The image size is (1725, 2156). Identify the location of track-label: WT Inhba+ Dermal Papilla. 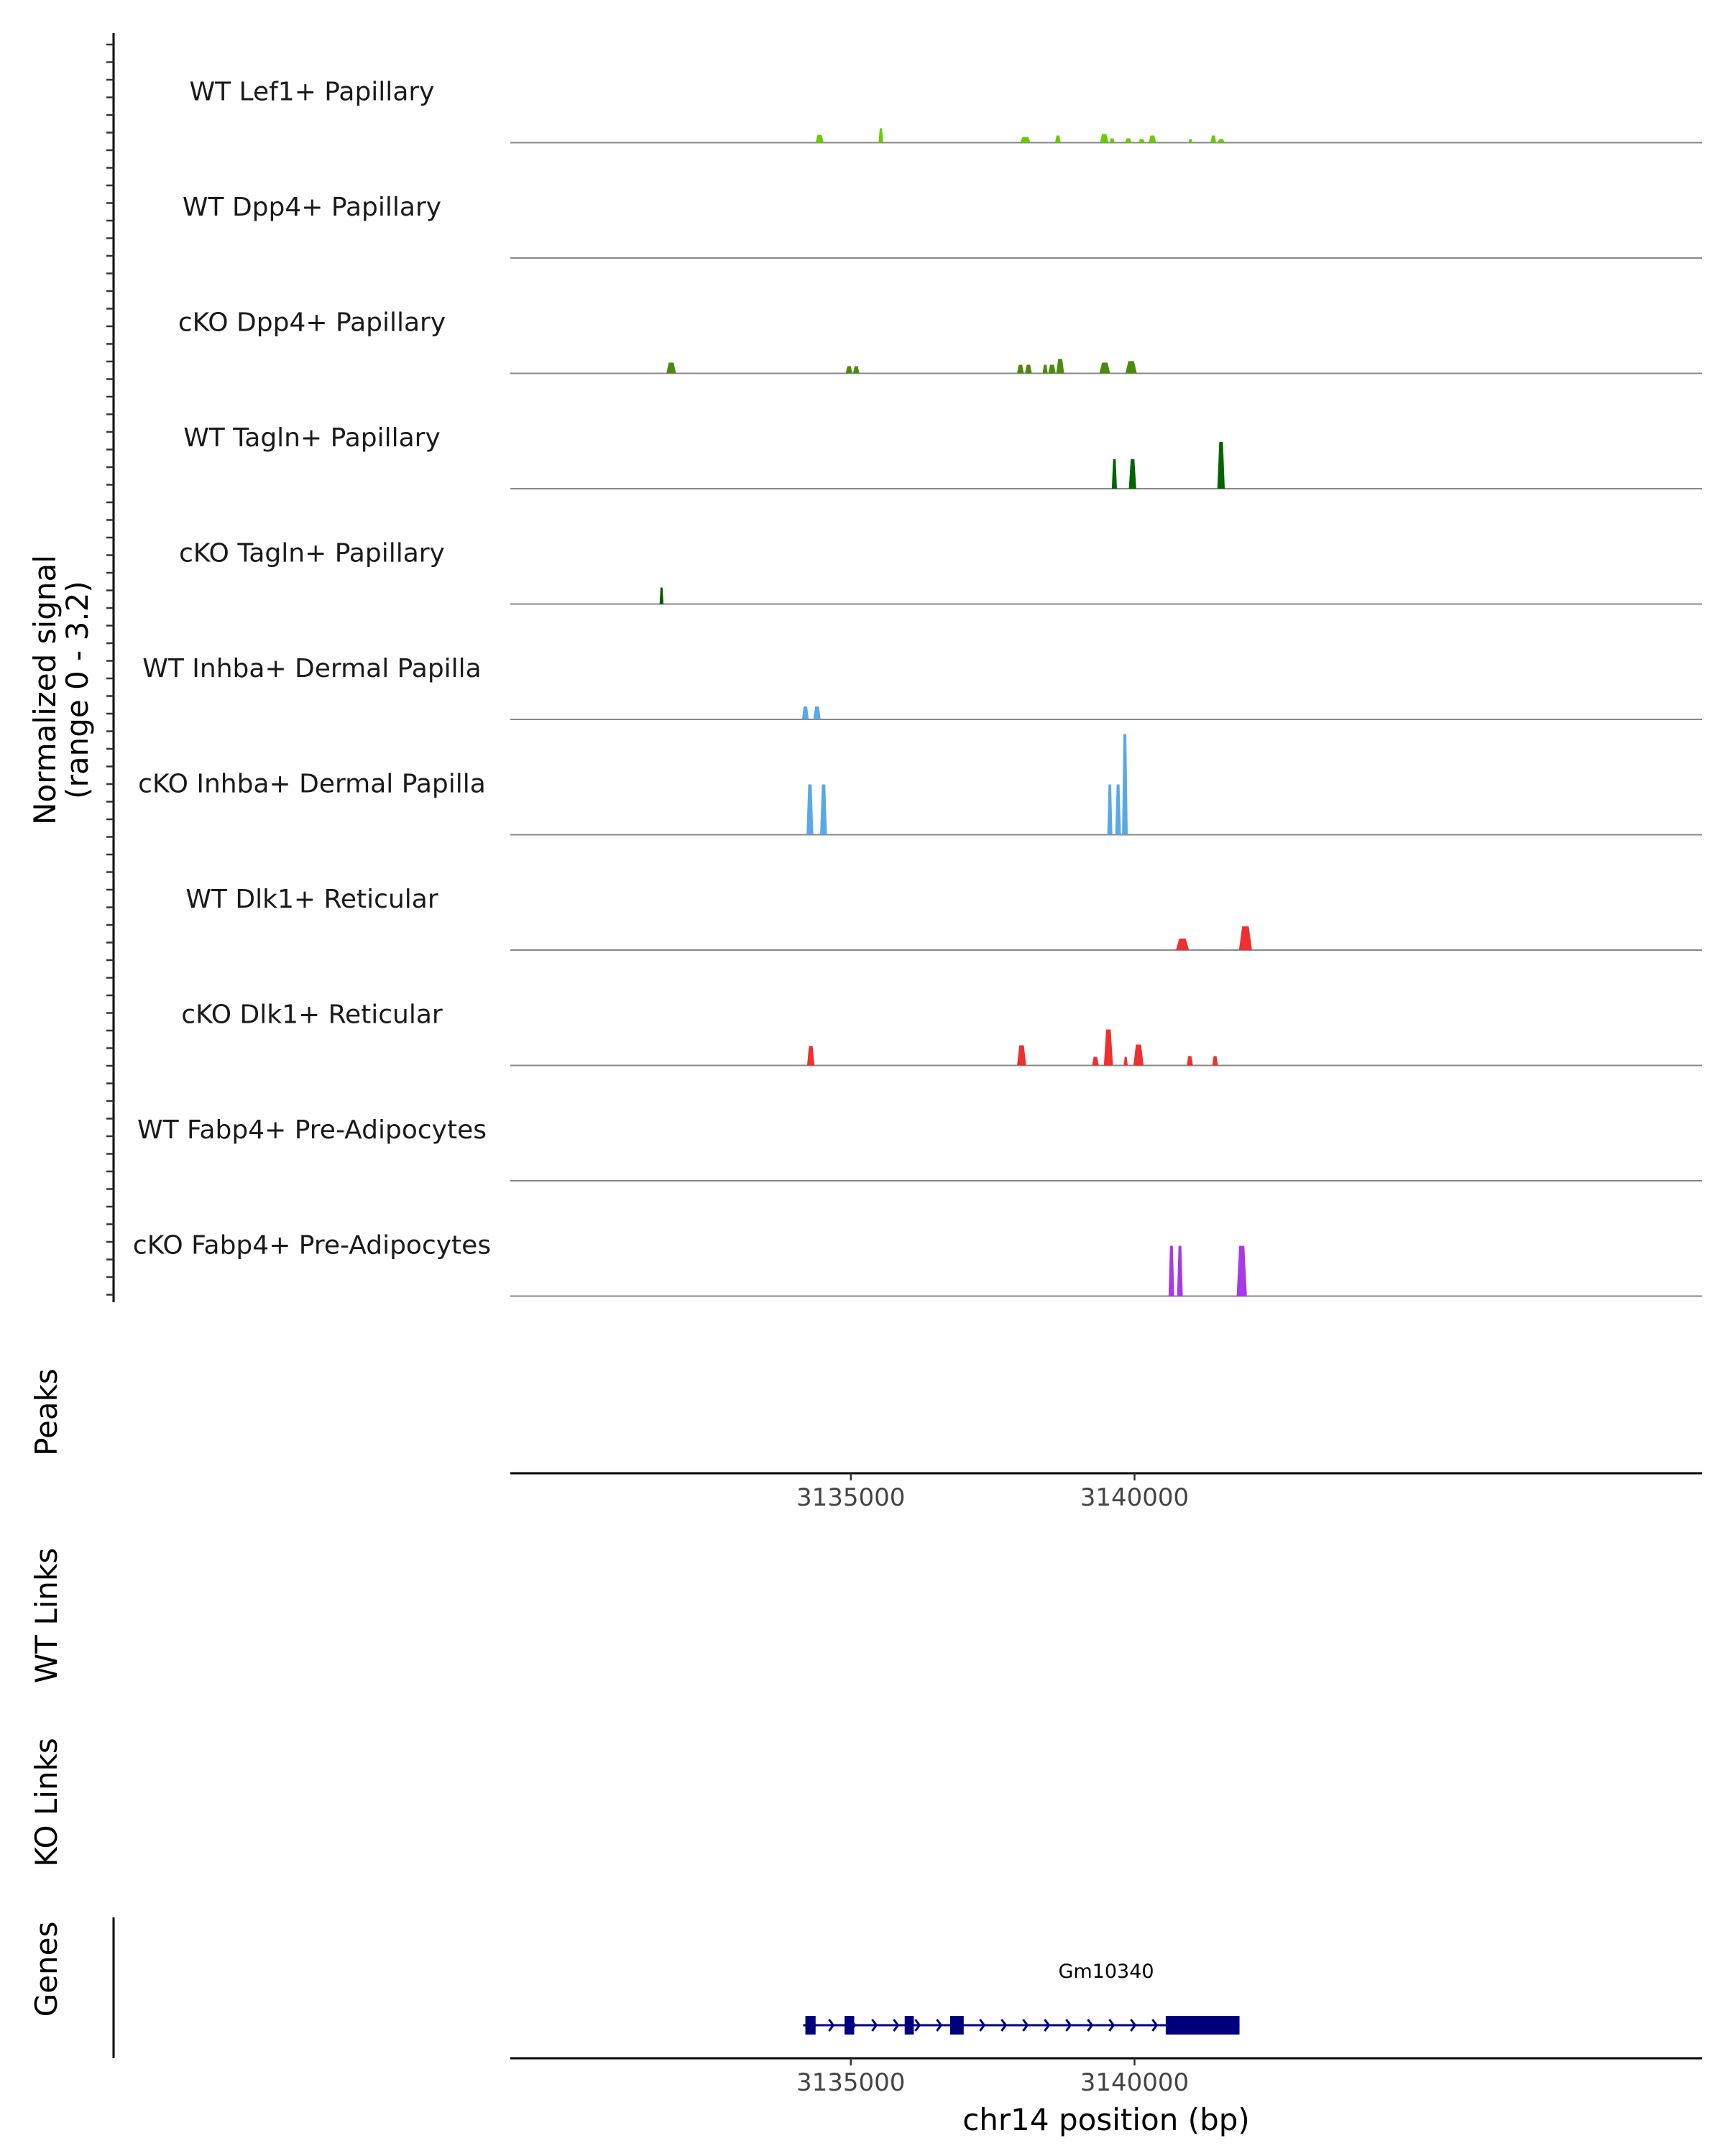
(311, 668).